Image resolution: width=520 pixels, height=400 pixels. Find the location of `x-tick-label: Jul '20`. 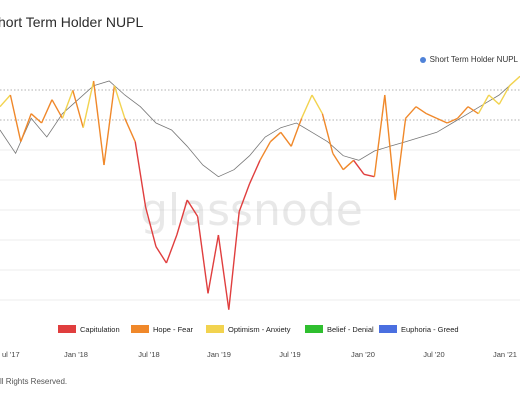

x-tick-label: Jul '20 is located at coordinates (433, 354).